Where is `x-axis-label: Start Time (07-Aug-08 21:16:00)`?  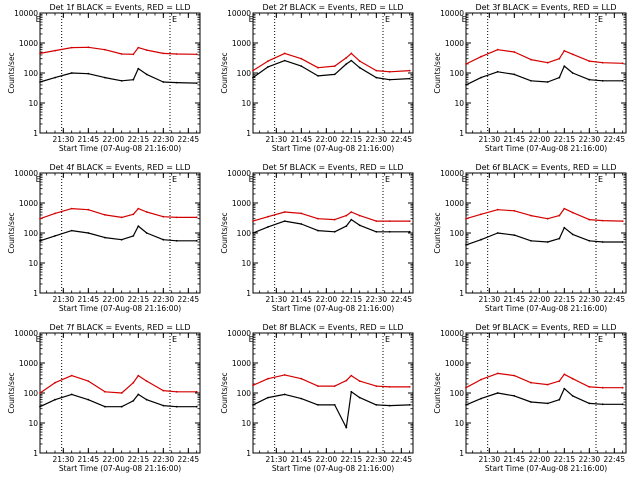 x-axis-label: Start Time (07-Aug-08 21:16:00) is located at coordinates (333, 148).